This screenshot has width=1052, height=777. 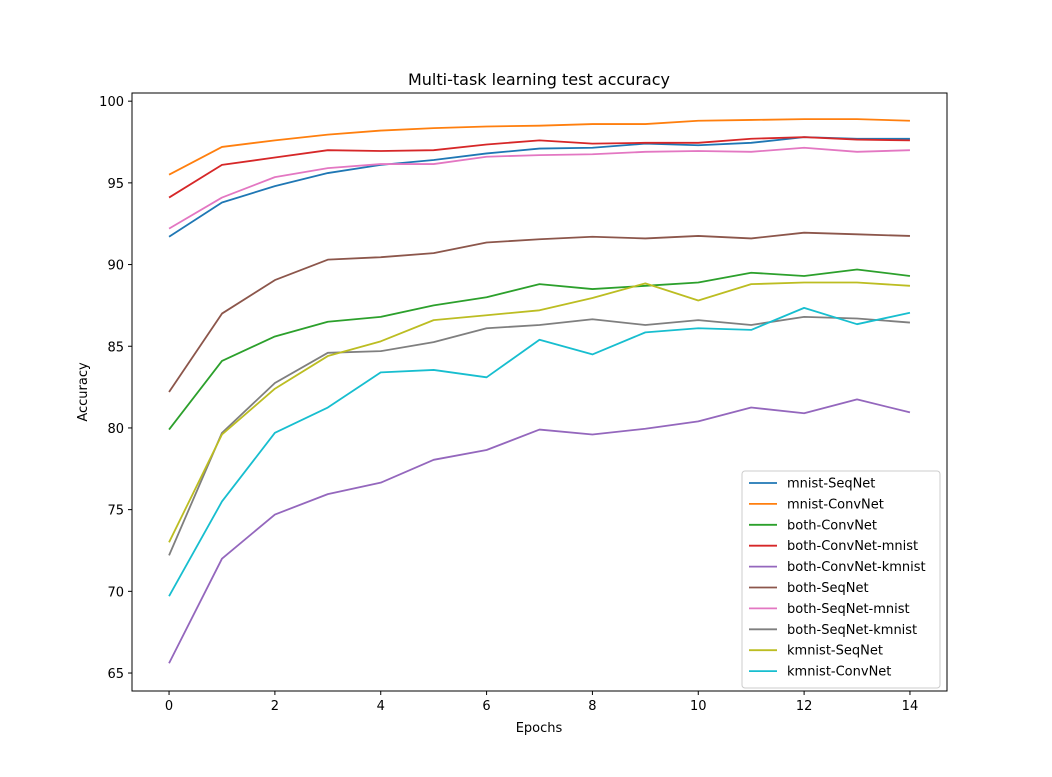 I want to click on x-tick-label: 0, so click(x=169, y=706).